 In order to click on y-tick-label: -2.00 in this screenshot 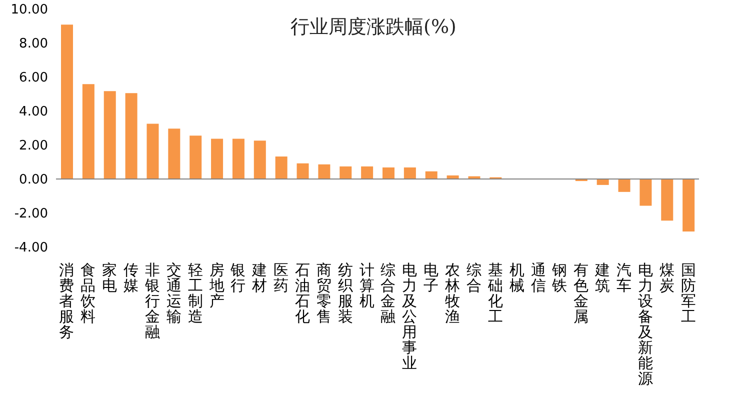, I will do `click(31, 214)`.